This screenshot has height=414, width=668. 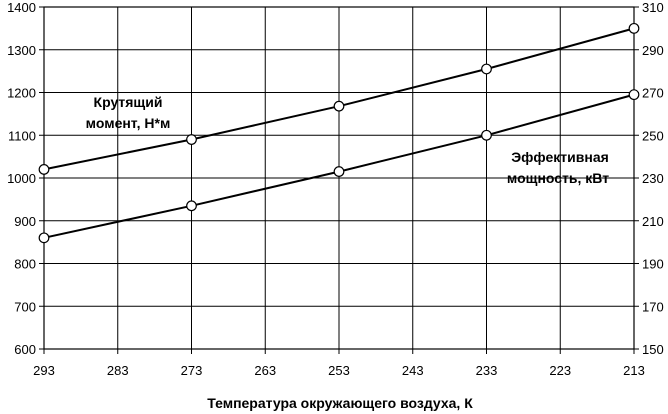 I want to click on x-tick-labels: 293 283 273 263 253 243 233 223 213, so click(x=339, y=370).